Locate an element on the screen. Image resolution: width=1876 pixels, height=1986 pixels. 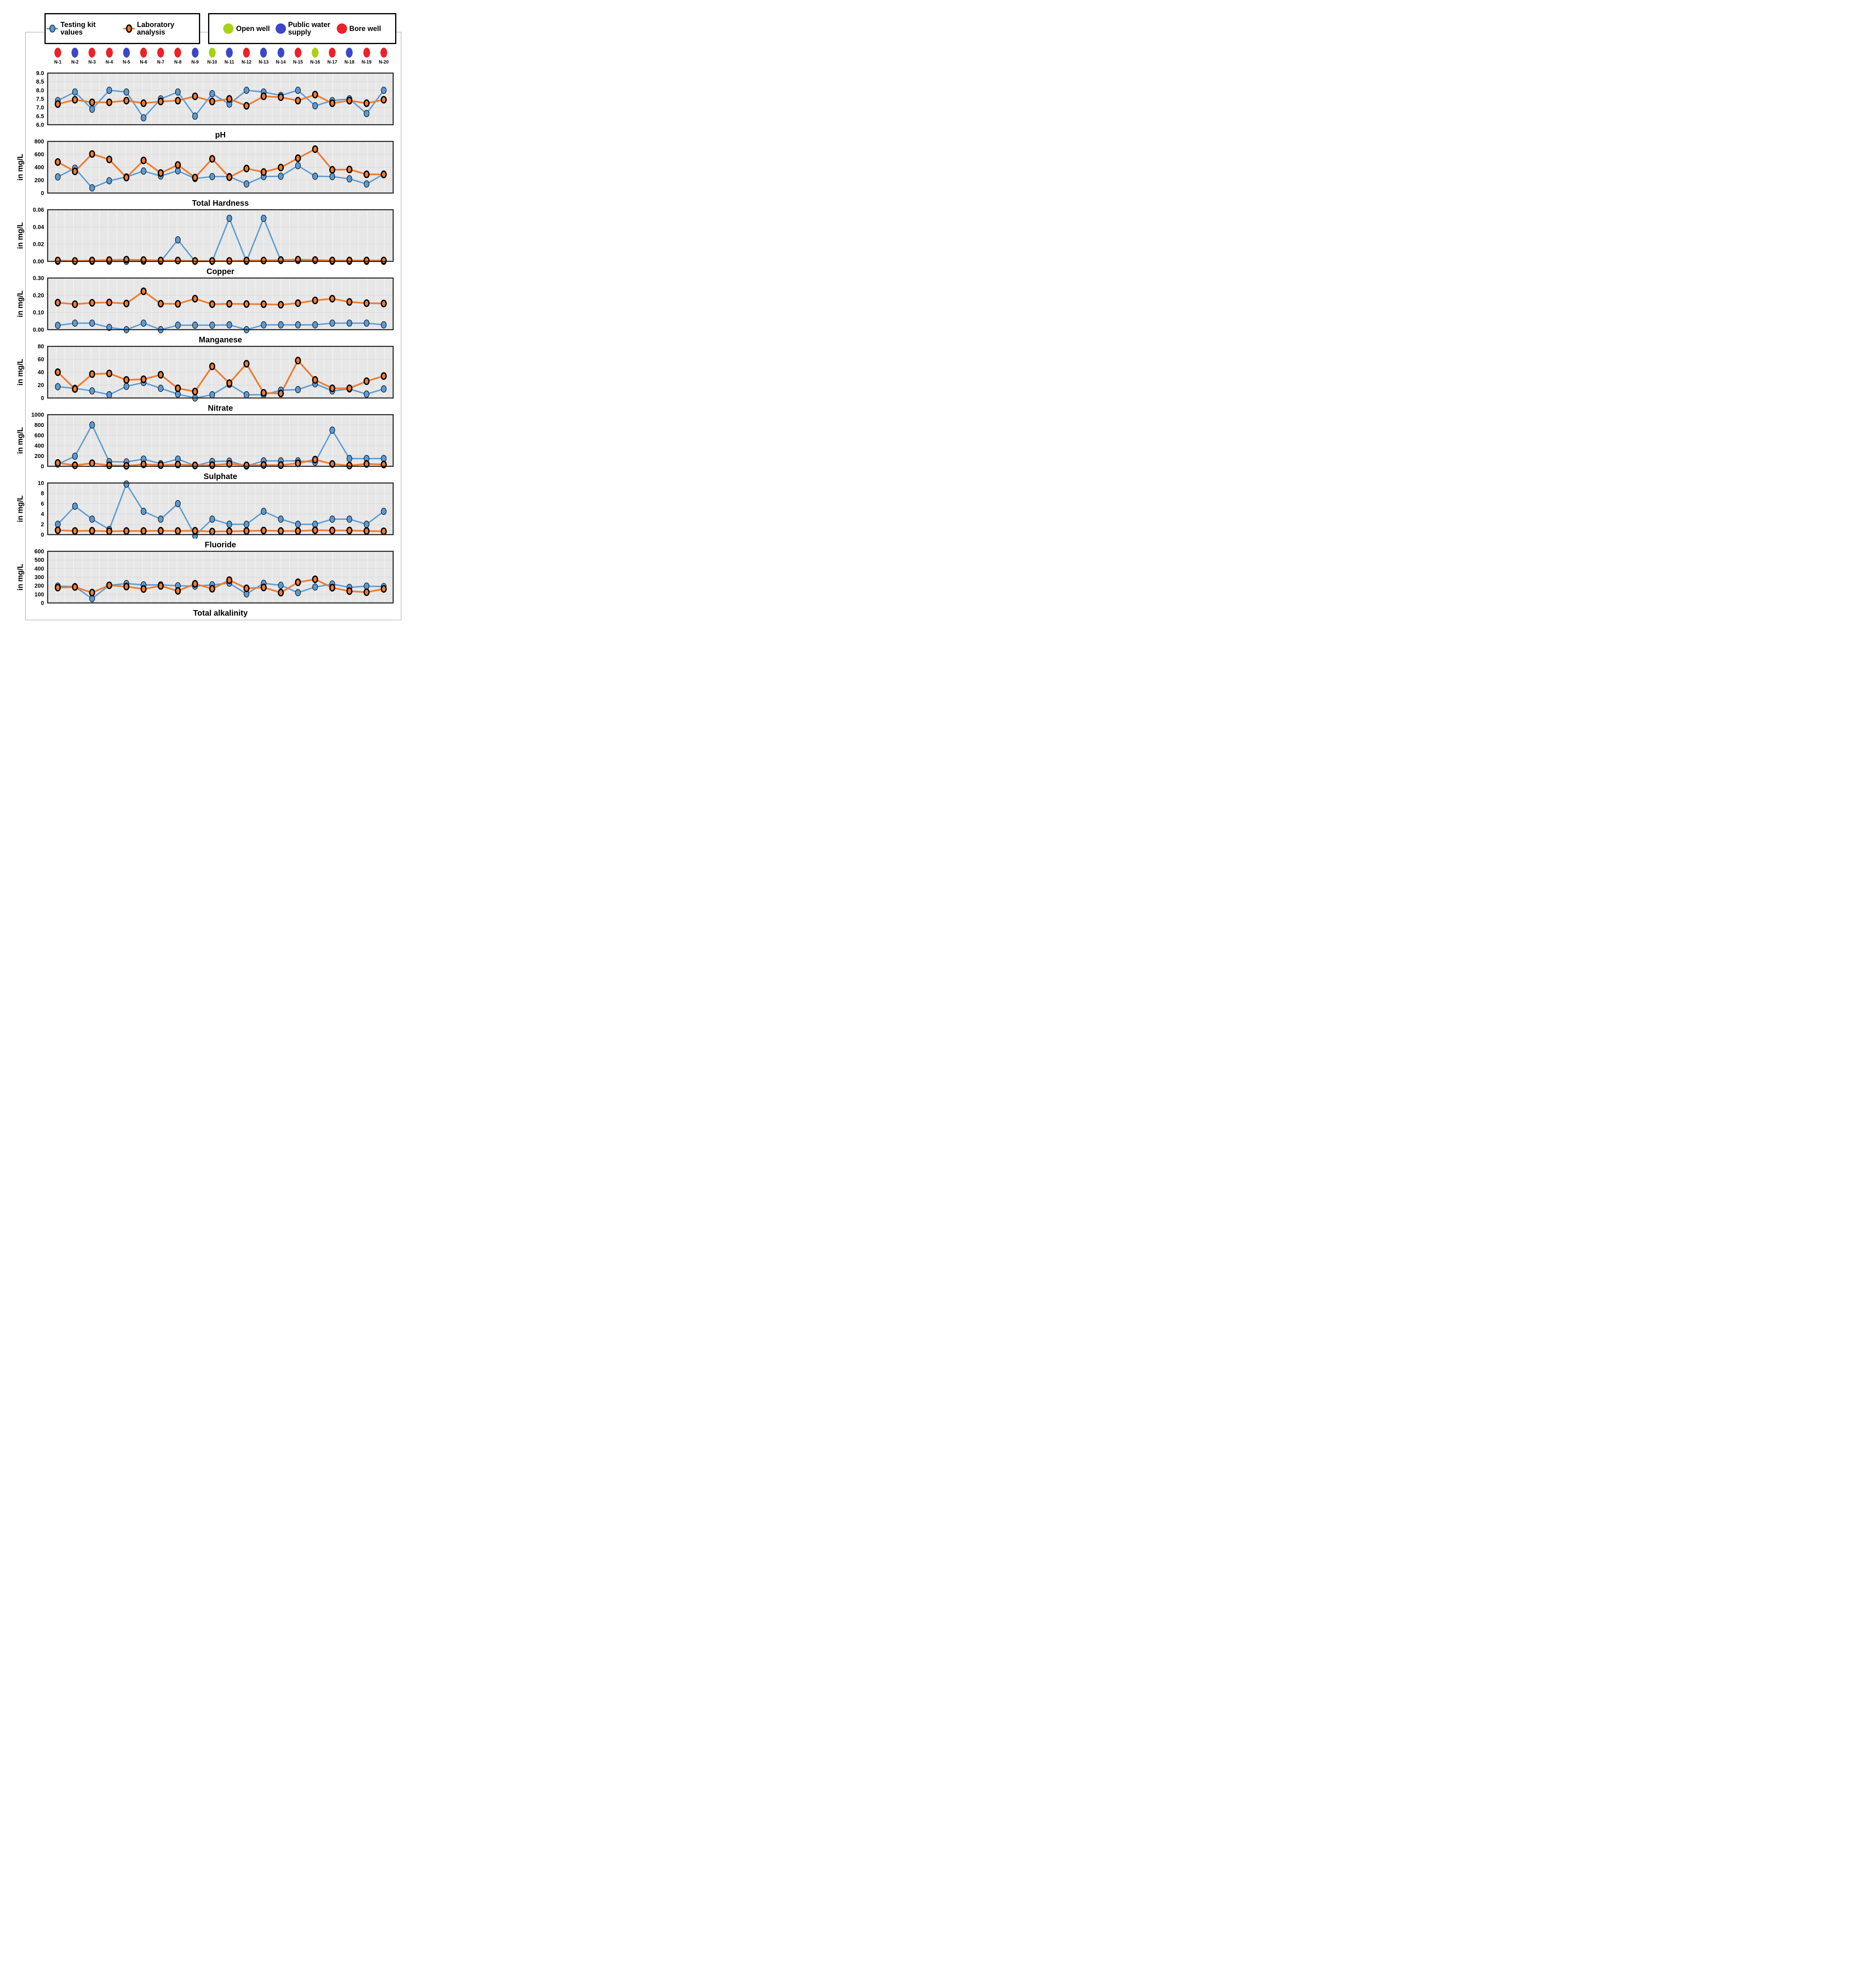
chart-title-nitrate: Nitrate is located at coordinates (220, 408).